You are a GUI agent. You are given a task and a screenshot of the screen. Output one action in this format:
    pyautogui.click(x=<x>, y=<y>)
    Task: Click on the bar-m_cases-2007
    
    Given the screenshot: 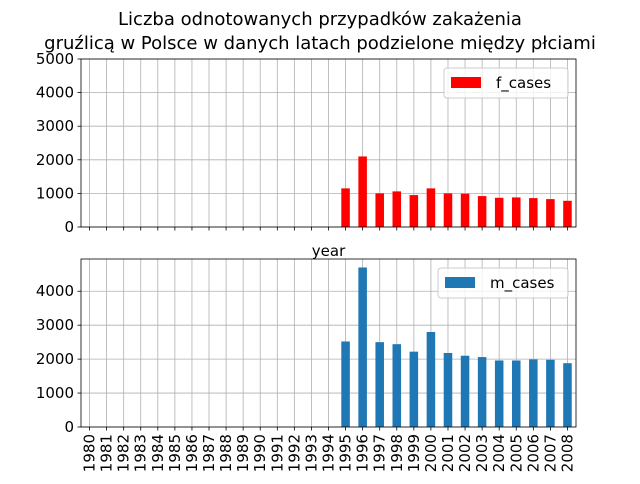 What is the action you would take?
    pyautogui.click(x=550, y=393)
    